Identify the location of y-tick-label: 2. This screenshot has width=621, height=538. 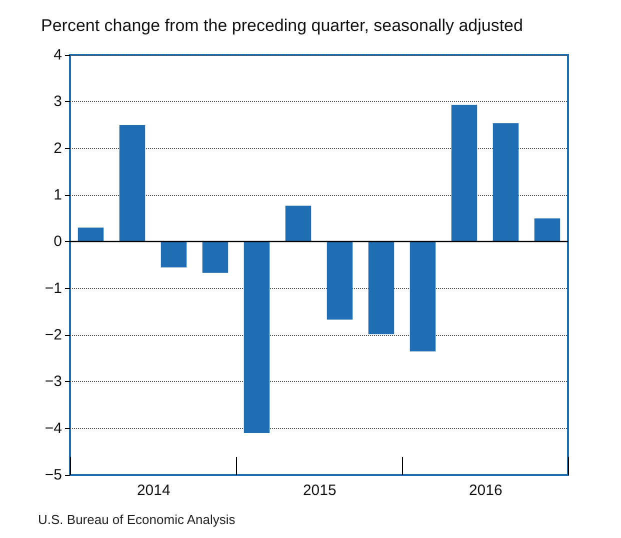
(58, 148).